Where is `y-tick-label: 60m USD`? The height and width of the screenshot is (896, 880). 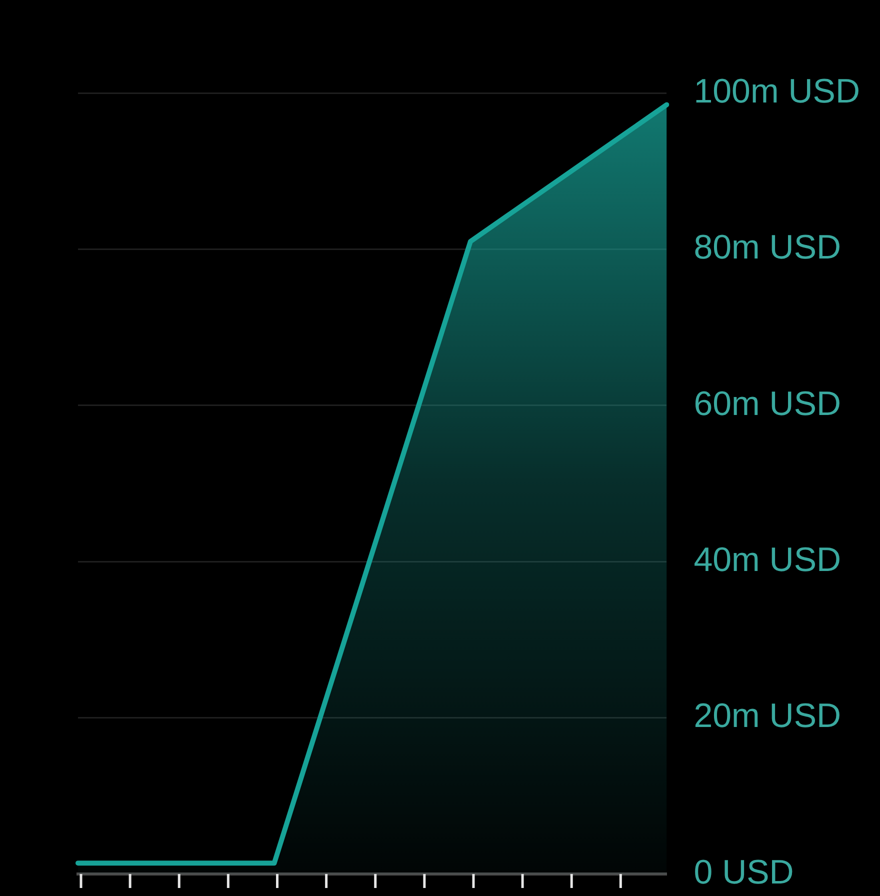
y-tick-label: 60m USD is located at coordinates (768, 403).